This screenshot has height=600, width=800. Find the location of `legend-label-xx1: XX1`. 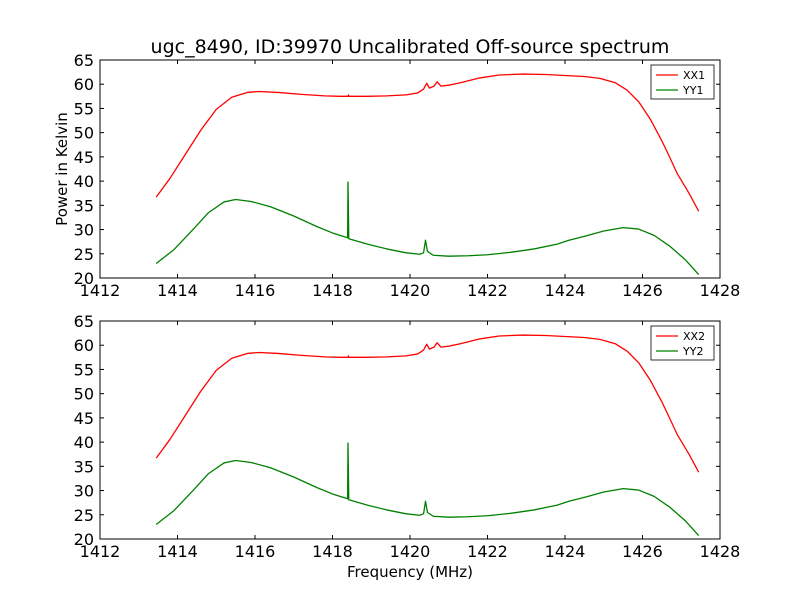

legend-label-xx1: XX1 is located at coordinates (694, 75).